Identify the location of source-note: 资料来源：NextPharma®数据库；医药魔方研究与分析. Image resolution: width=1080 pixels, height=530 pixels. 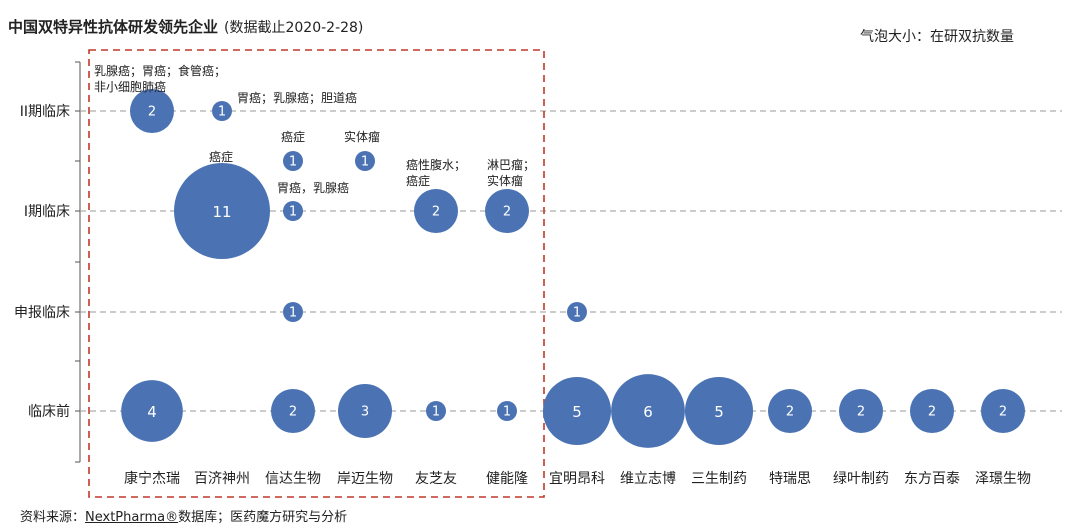
(183, 515).